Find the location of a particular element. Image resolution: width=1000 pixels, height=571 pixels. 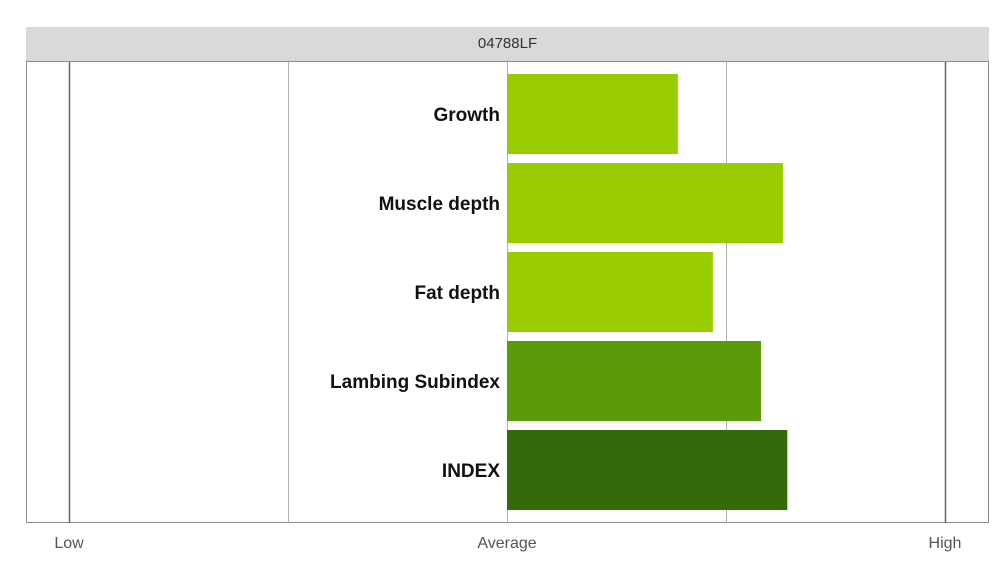

bar-growth is located at coordinates (592, 114).